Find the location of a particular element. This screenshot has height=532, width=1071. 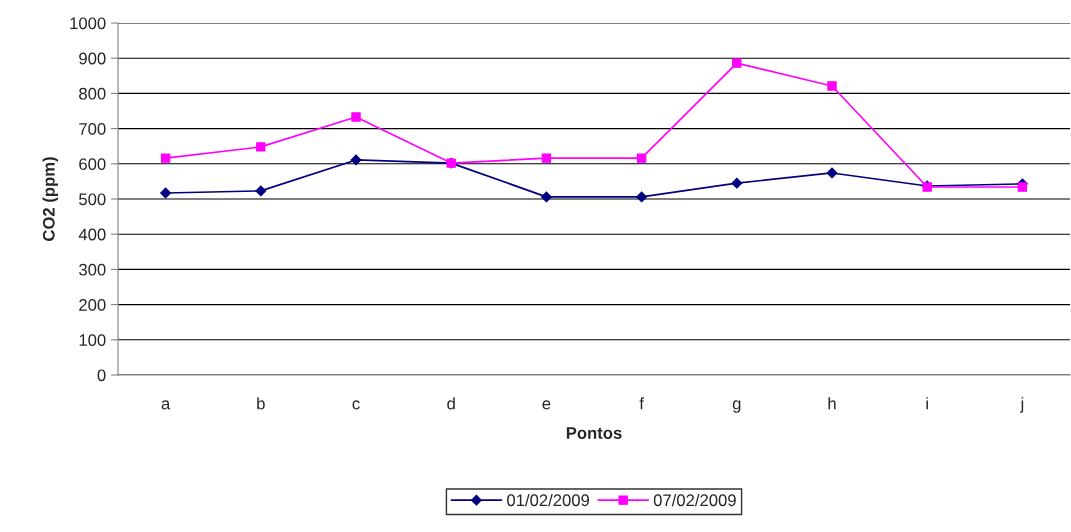

y-tick-label: 300 is located at coordinates (92, 269).